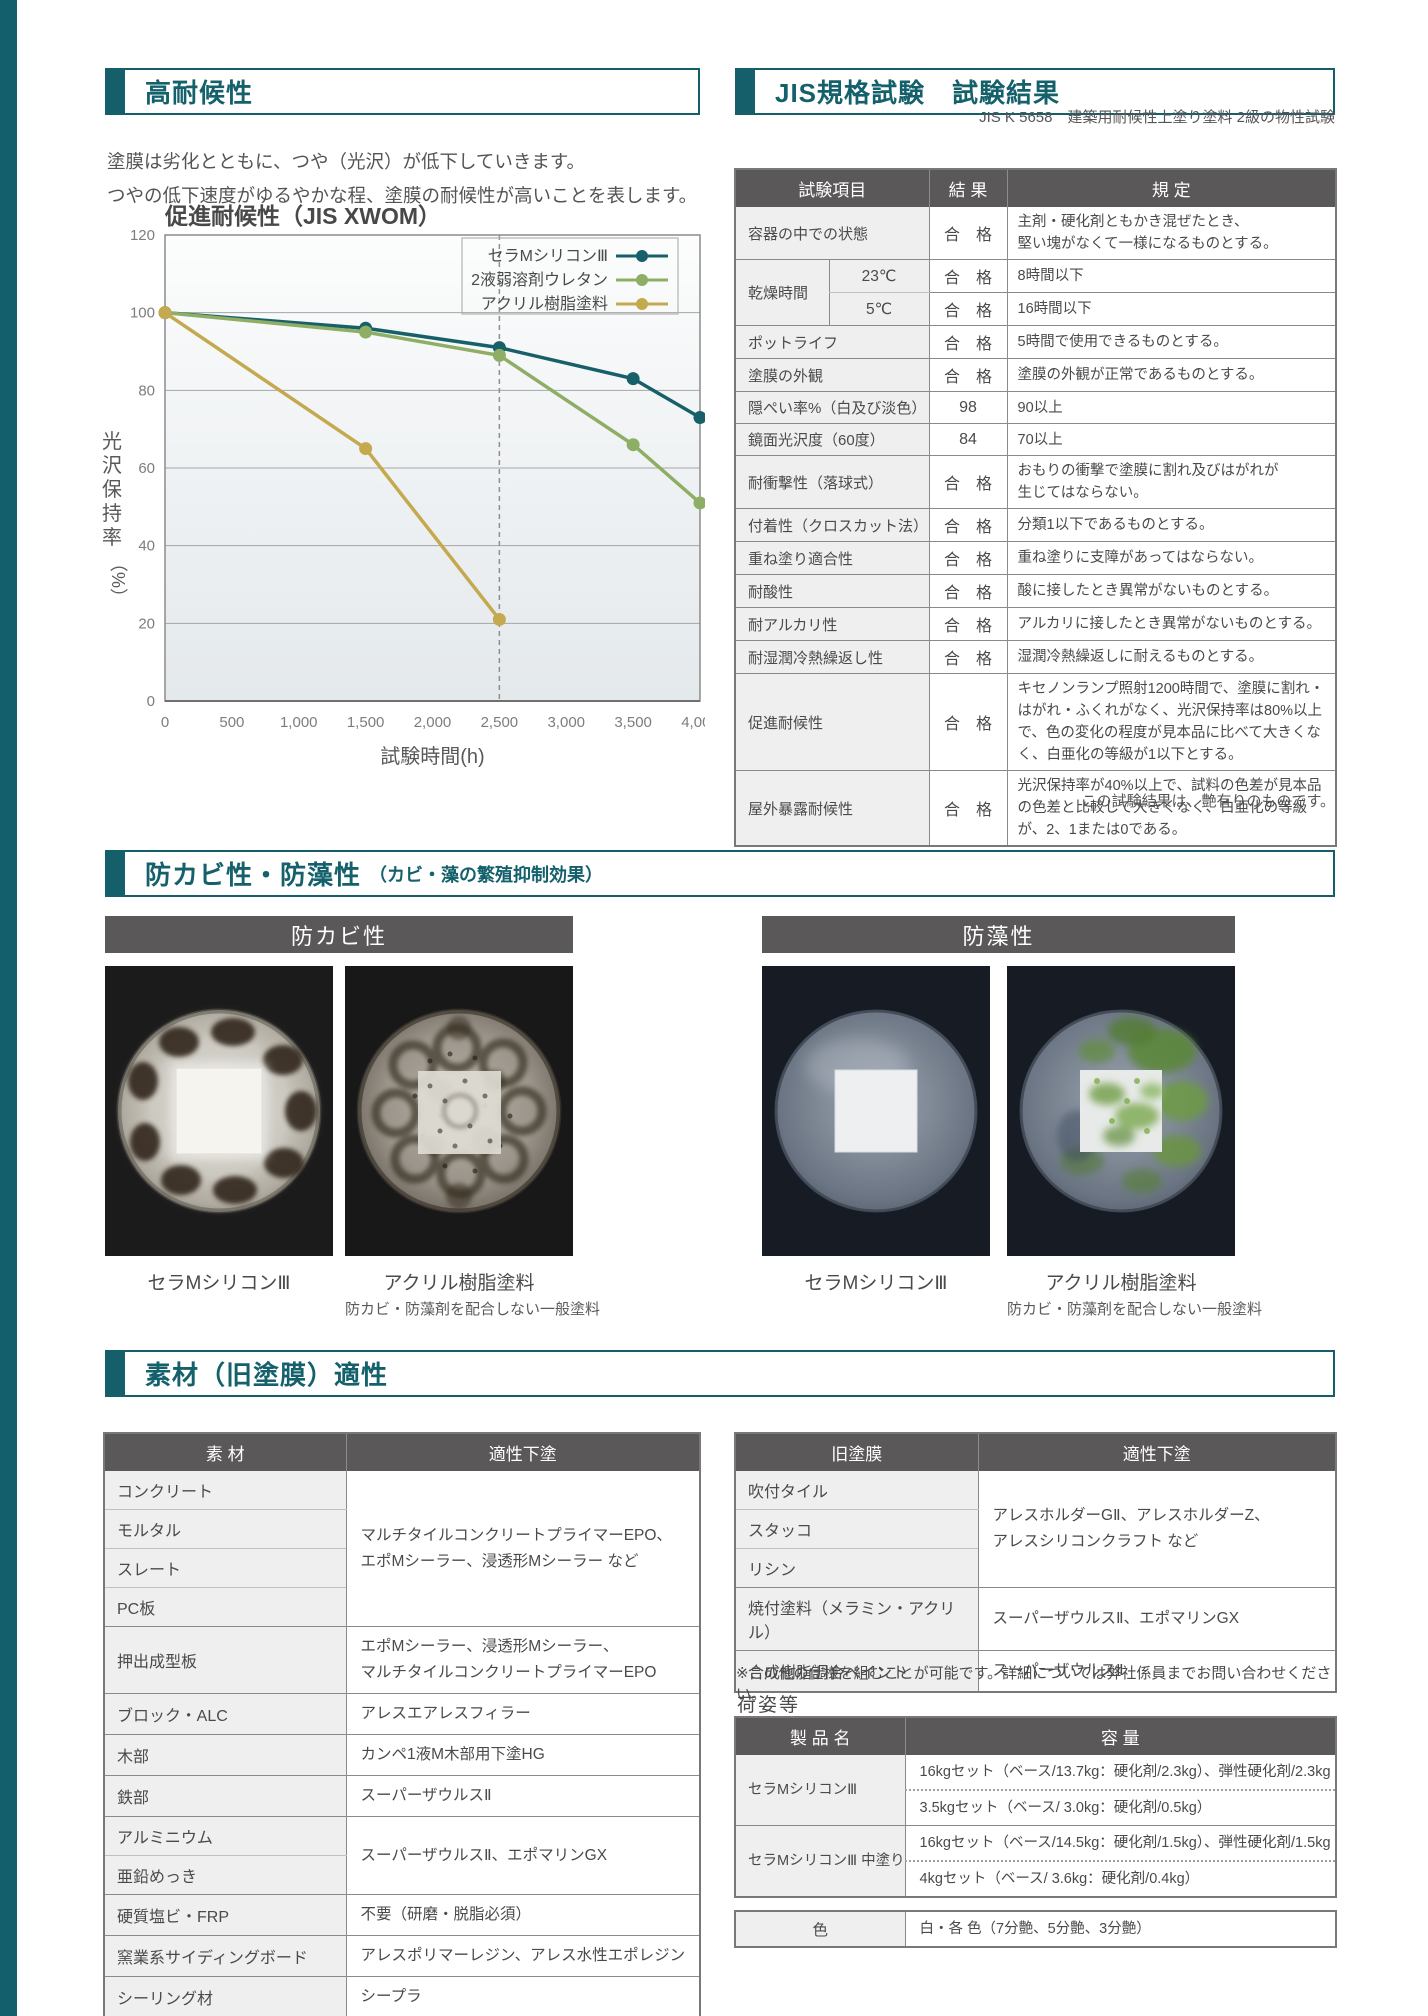 This screenshot has height=2016, width=1428. What do you see at coordinates (224, 1875) in the screenshot?
I see `row-label-cell: 亜鉛めっき` at bounding box center [224, 1875].